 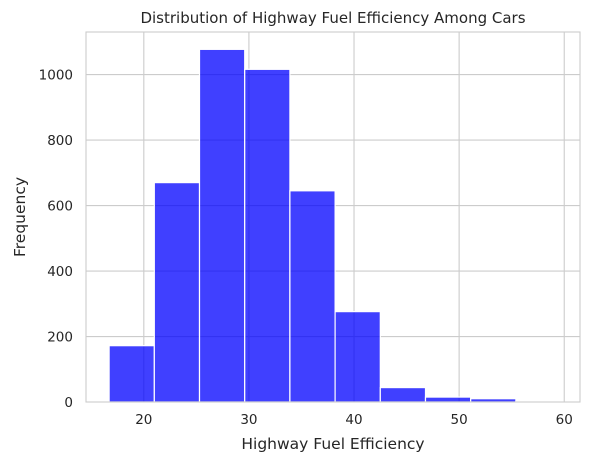 I want to click on y-axis-label: Frequency, so click(x=20, y=217).